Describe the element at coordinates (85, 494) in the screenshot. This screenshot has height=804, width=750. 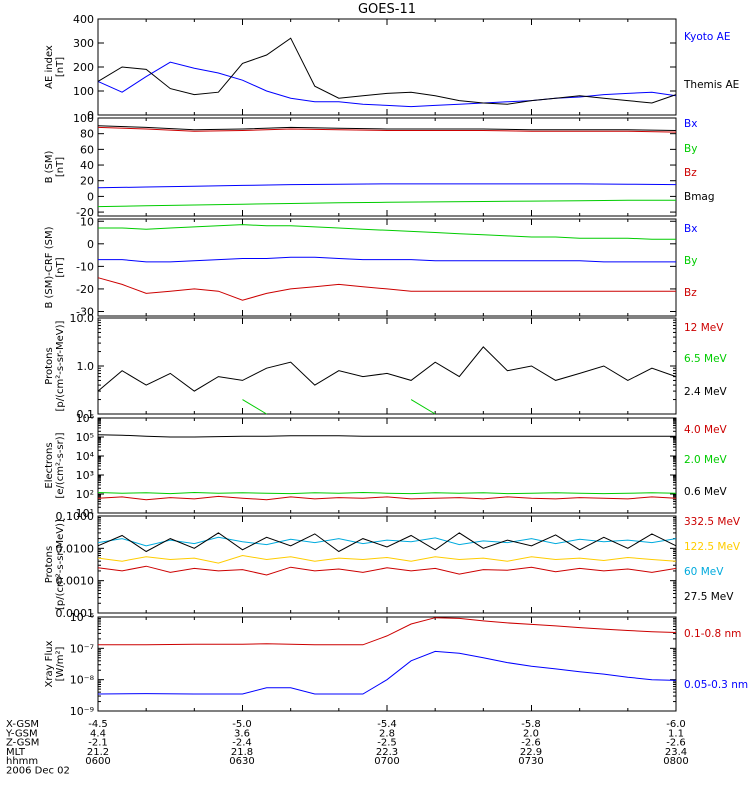
I see `y-tick-label: 10²` at that location.